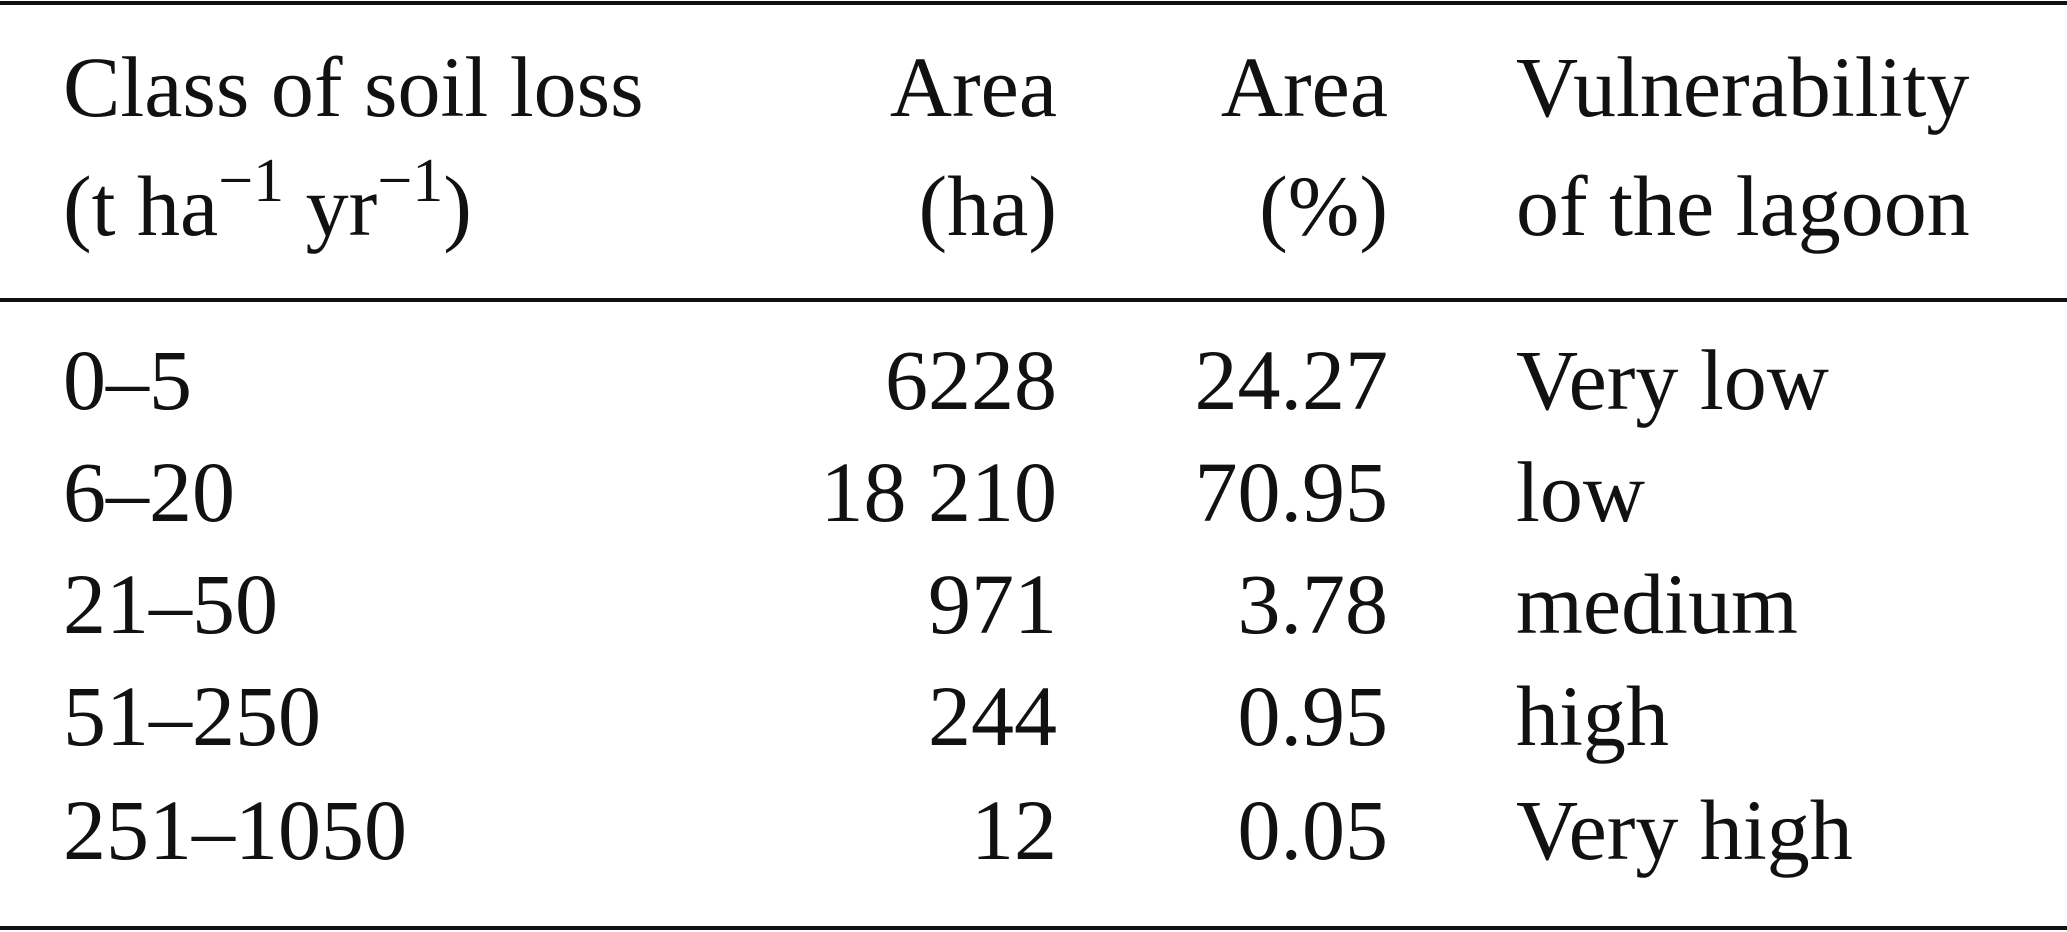  What do you see at coordinates (170, 604) in the screenshot?
I see `cell: 21–50` at bounding box center [170, 604].